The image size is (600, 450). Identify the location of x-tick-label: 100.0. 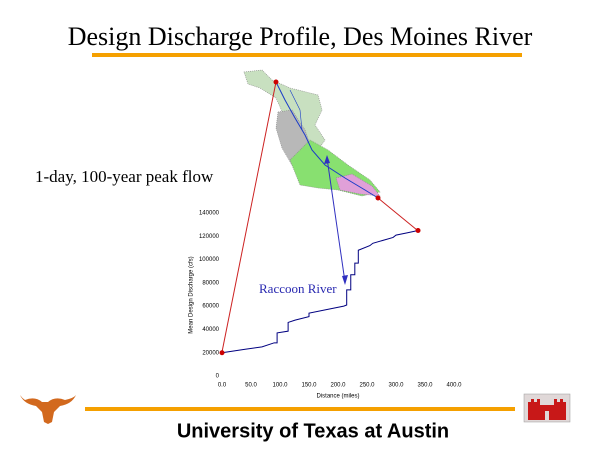
(280, 386).